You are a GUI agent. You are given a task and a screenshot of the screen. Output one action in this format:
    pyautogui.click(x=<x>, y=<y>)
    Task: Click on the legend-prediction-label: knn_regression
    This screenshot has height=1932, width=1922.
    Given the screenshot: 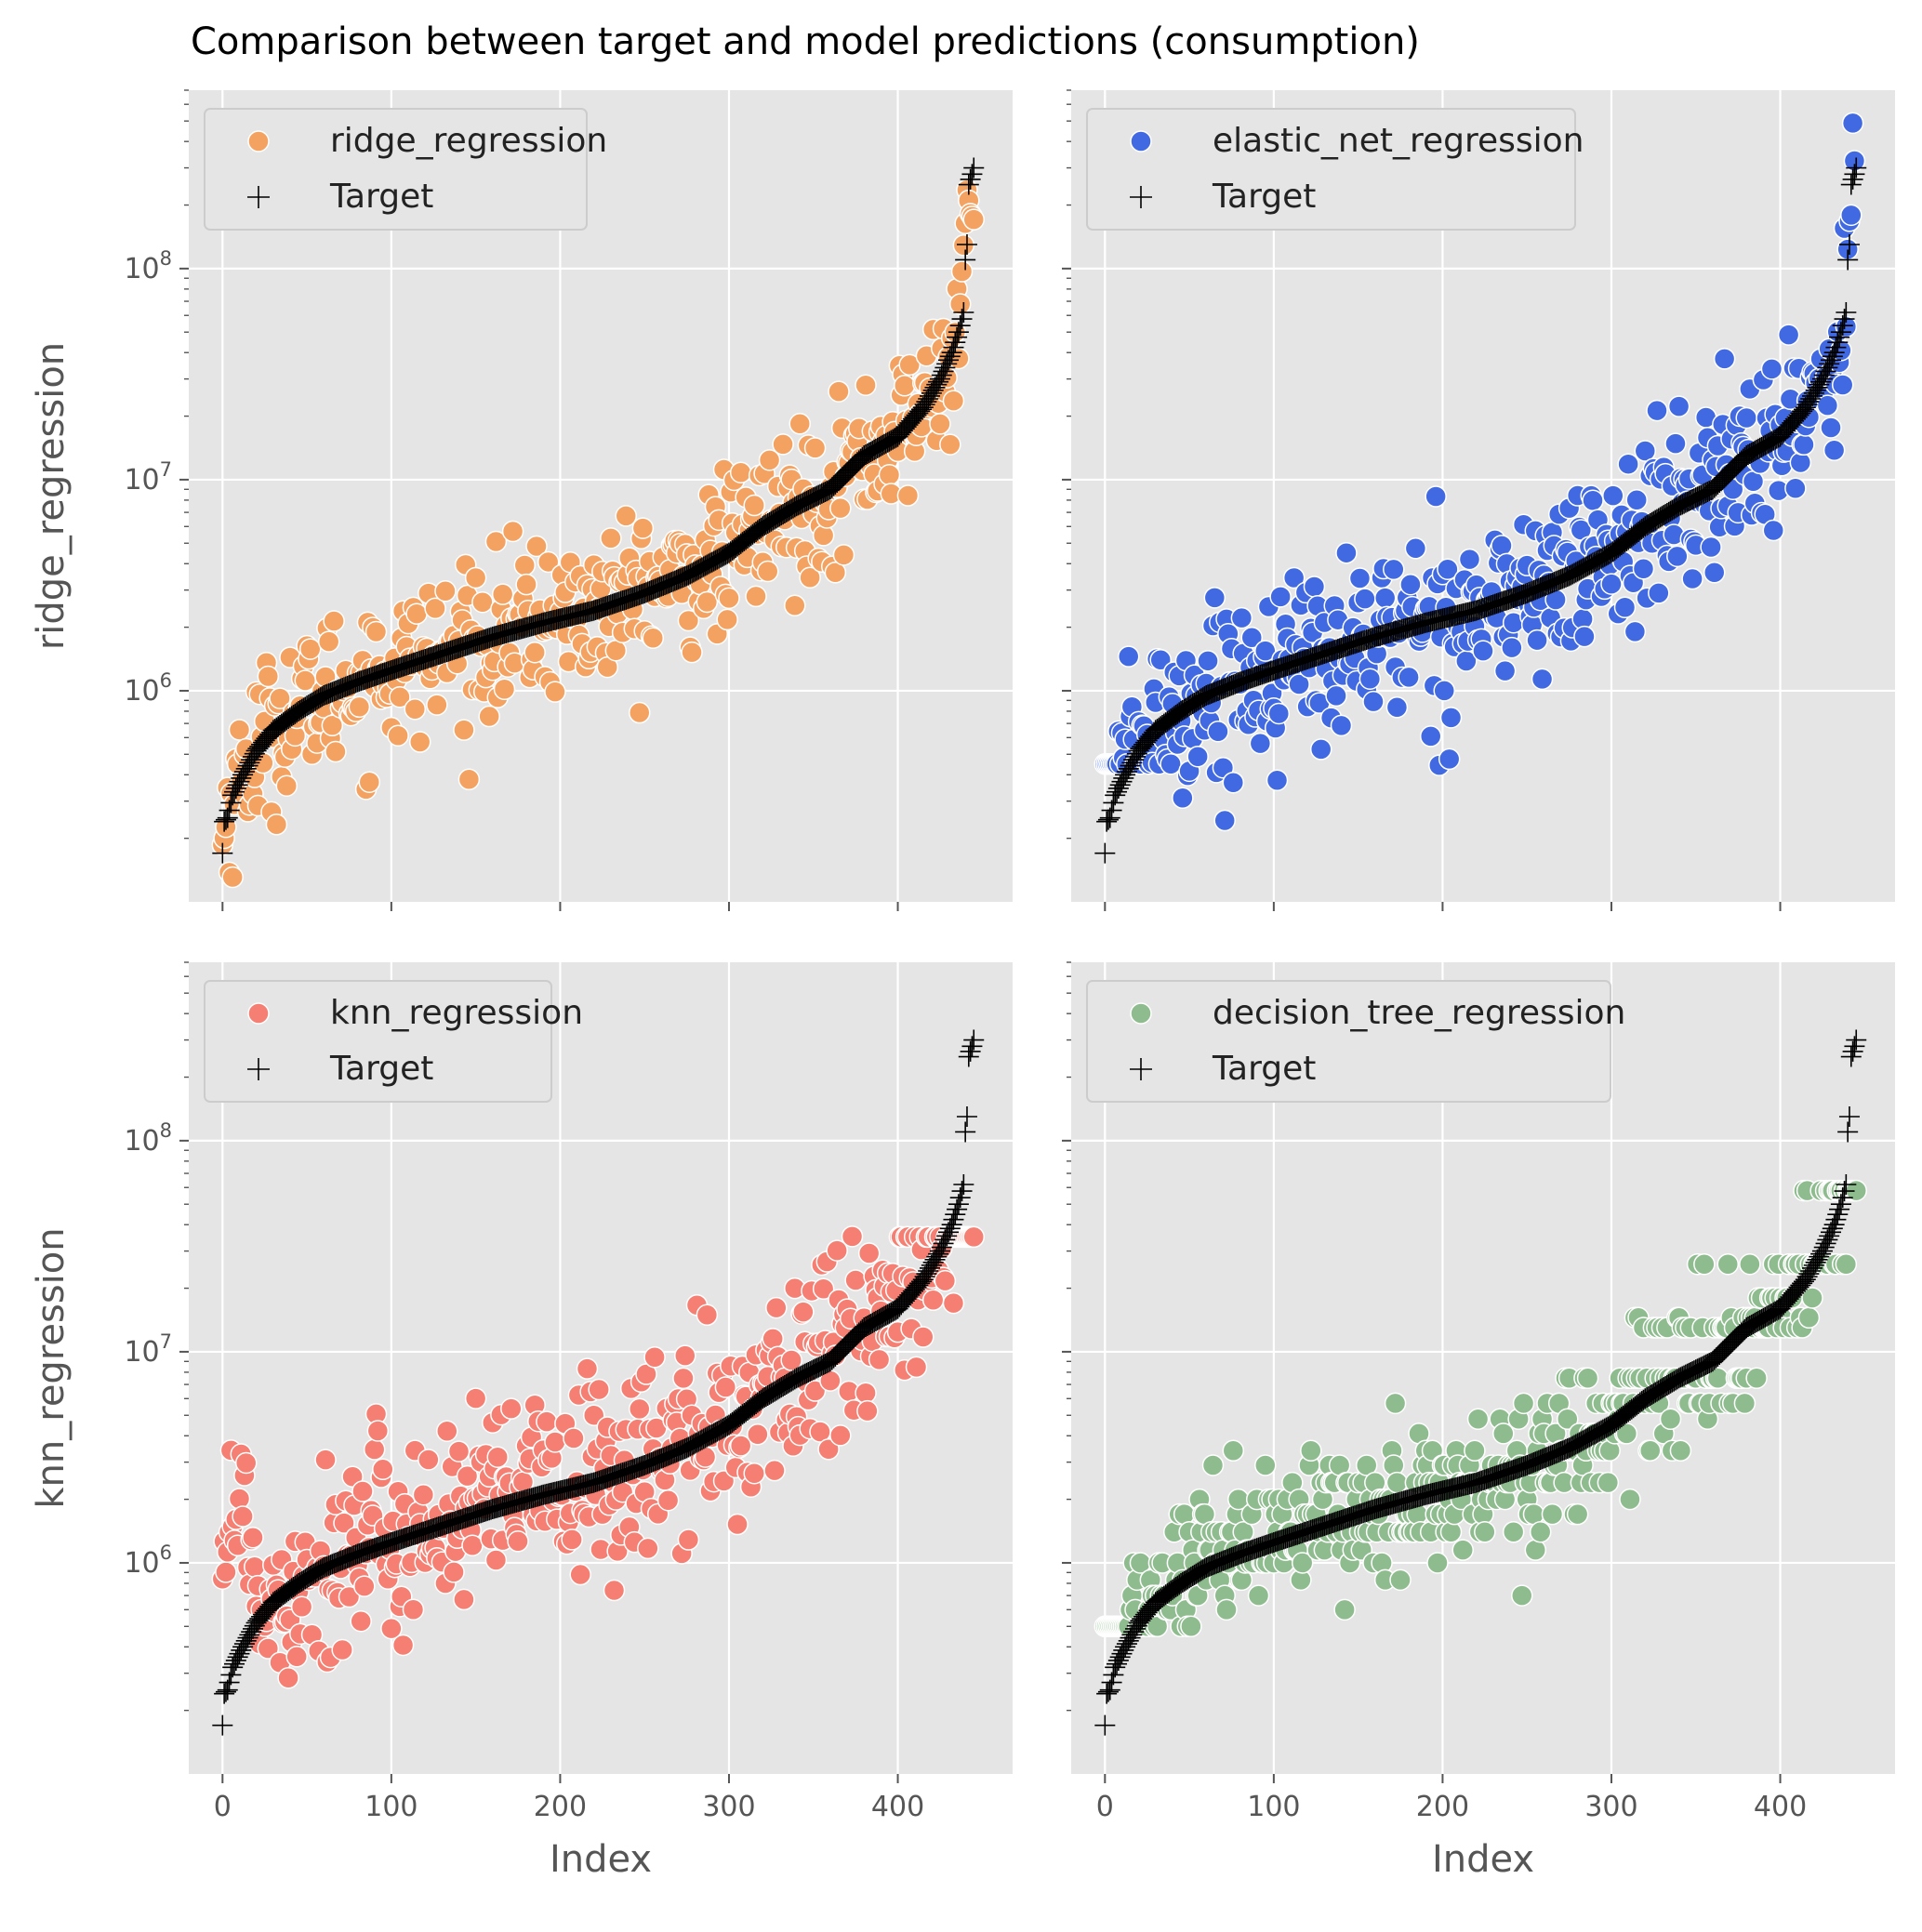 What is the action you would take?
    pyautogui.click(x=456, y=1013)
    